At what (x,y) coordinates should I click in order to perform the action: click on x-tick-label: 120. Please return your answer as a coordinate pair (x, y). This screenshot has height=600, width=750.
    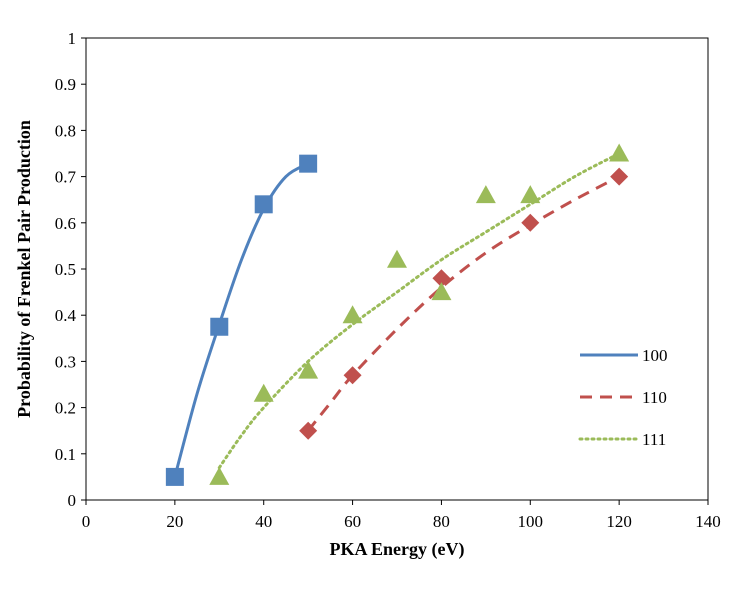
    Looking at the image, I should click on (619, 521).